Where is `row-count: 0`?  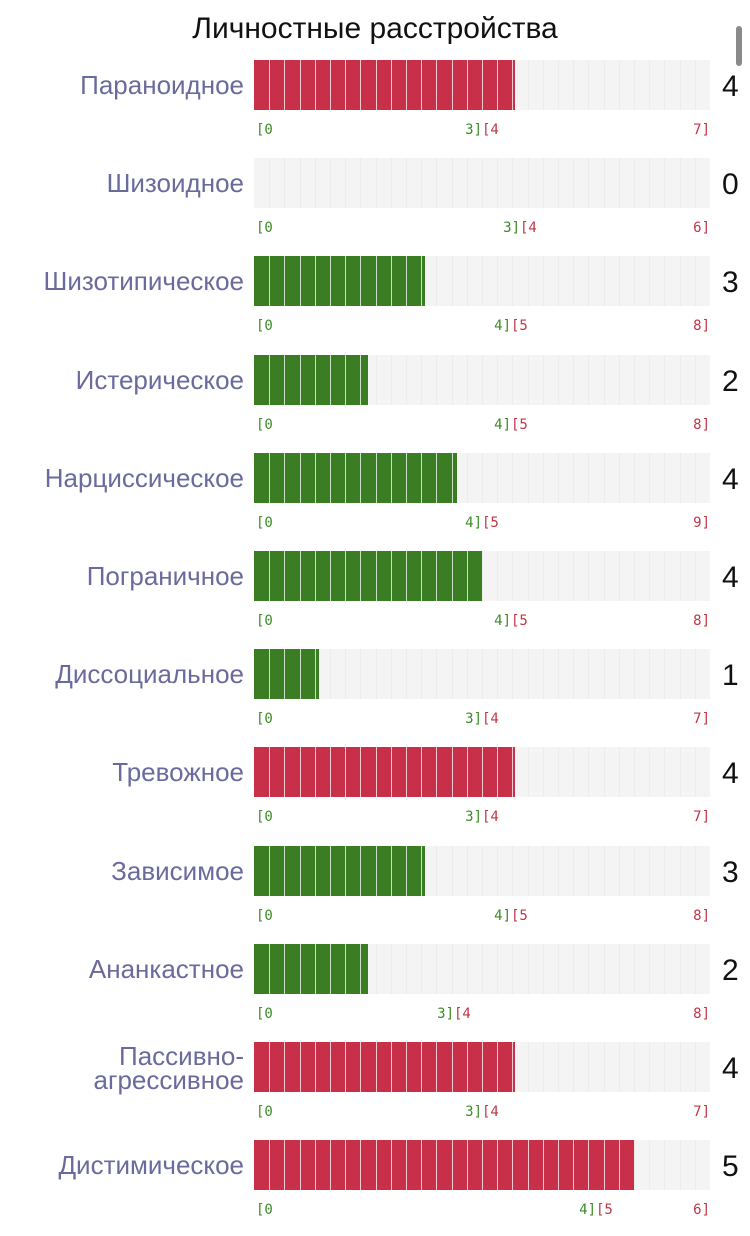 row-count: 0 is located at coordinates (730, 184).